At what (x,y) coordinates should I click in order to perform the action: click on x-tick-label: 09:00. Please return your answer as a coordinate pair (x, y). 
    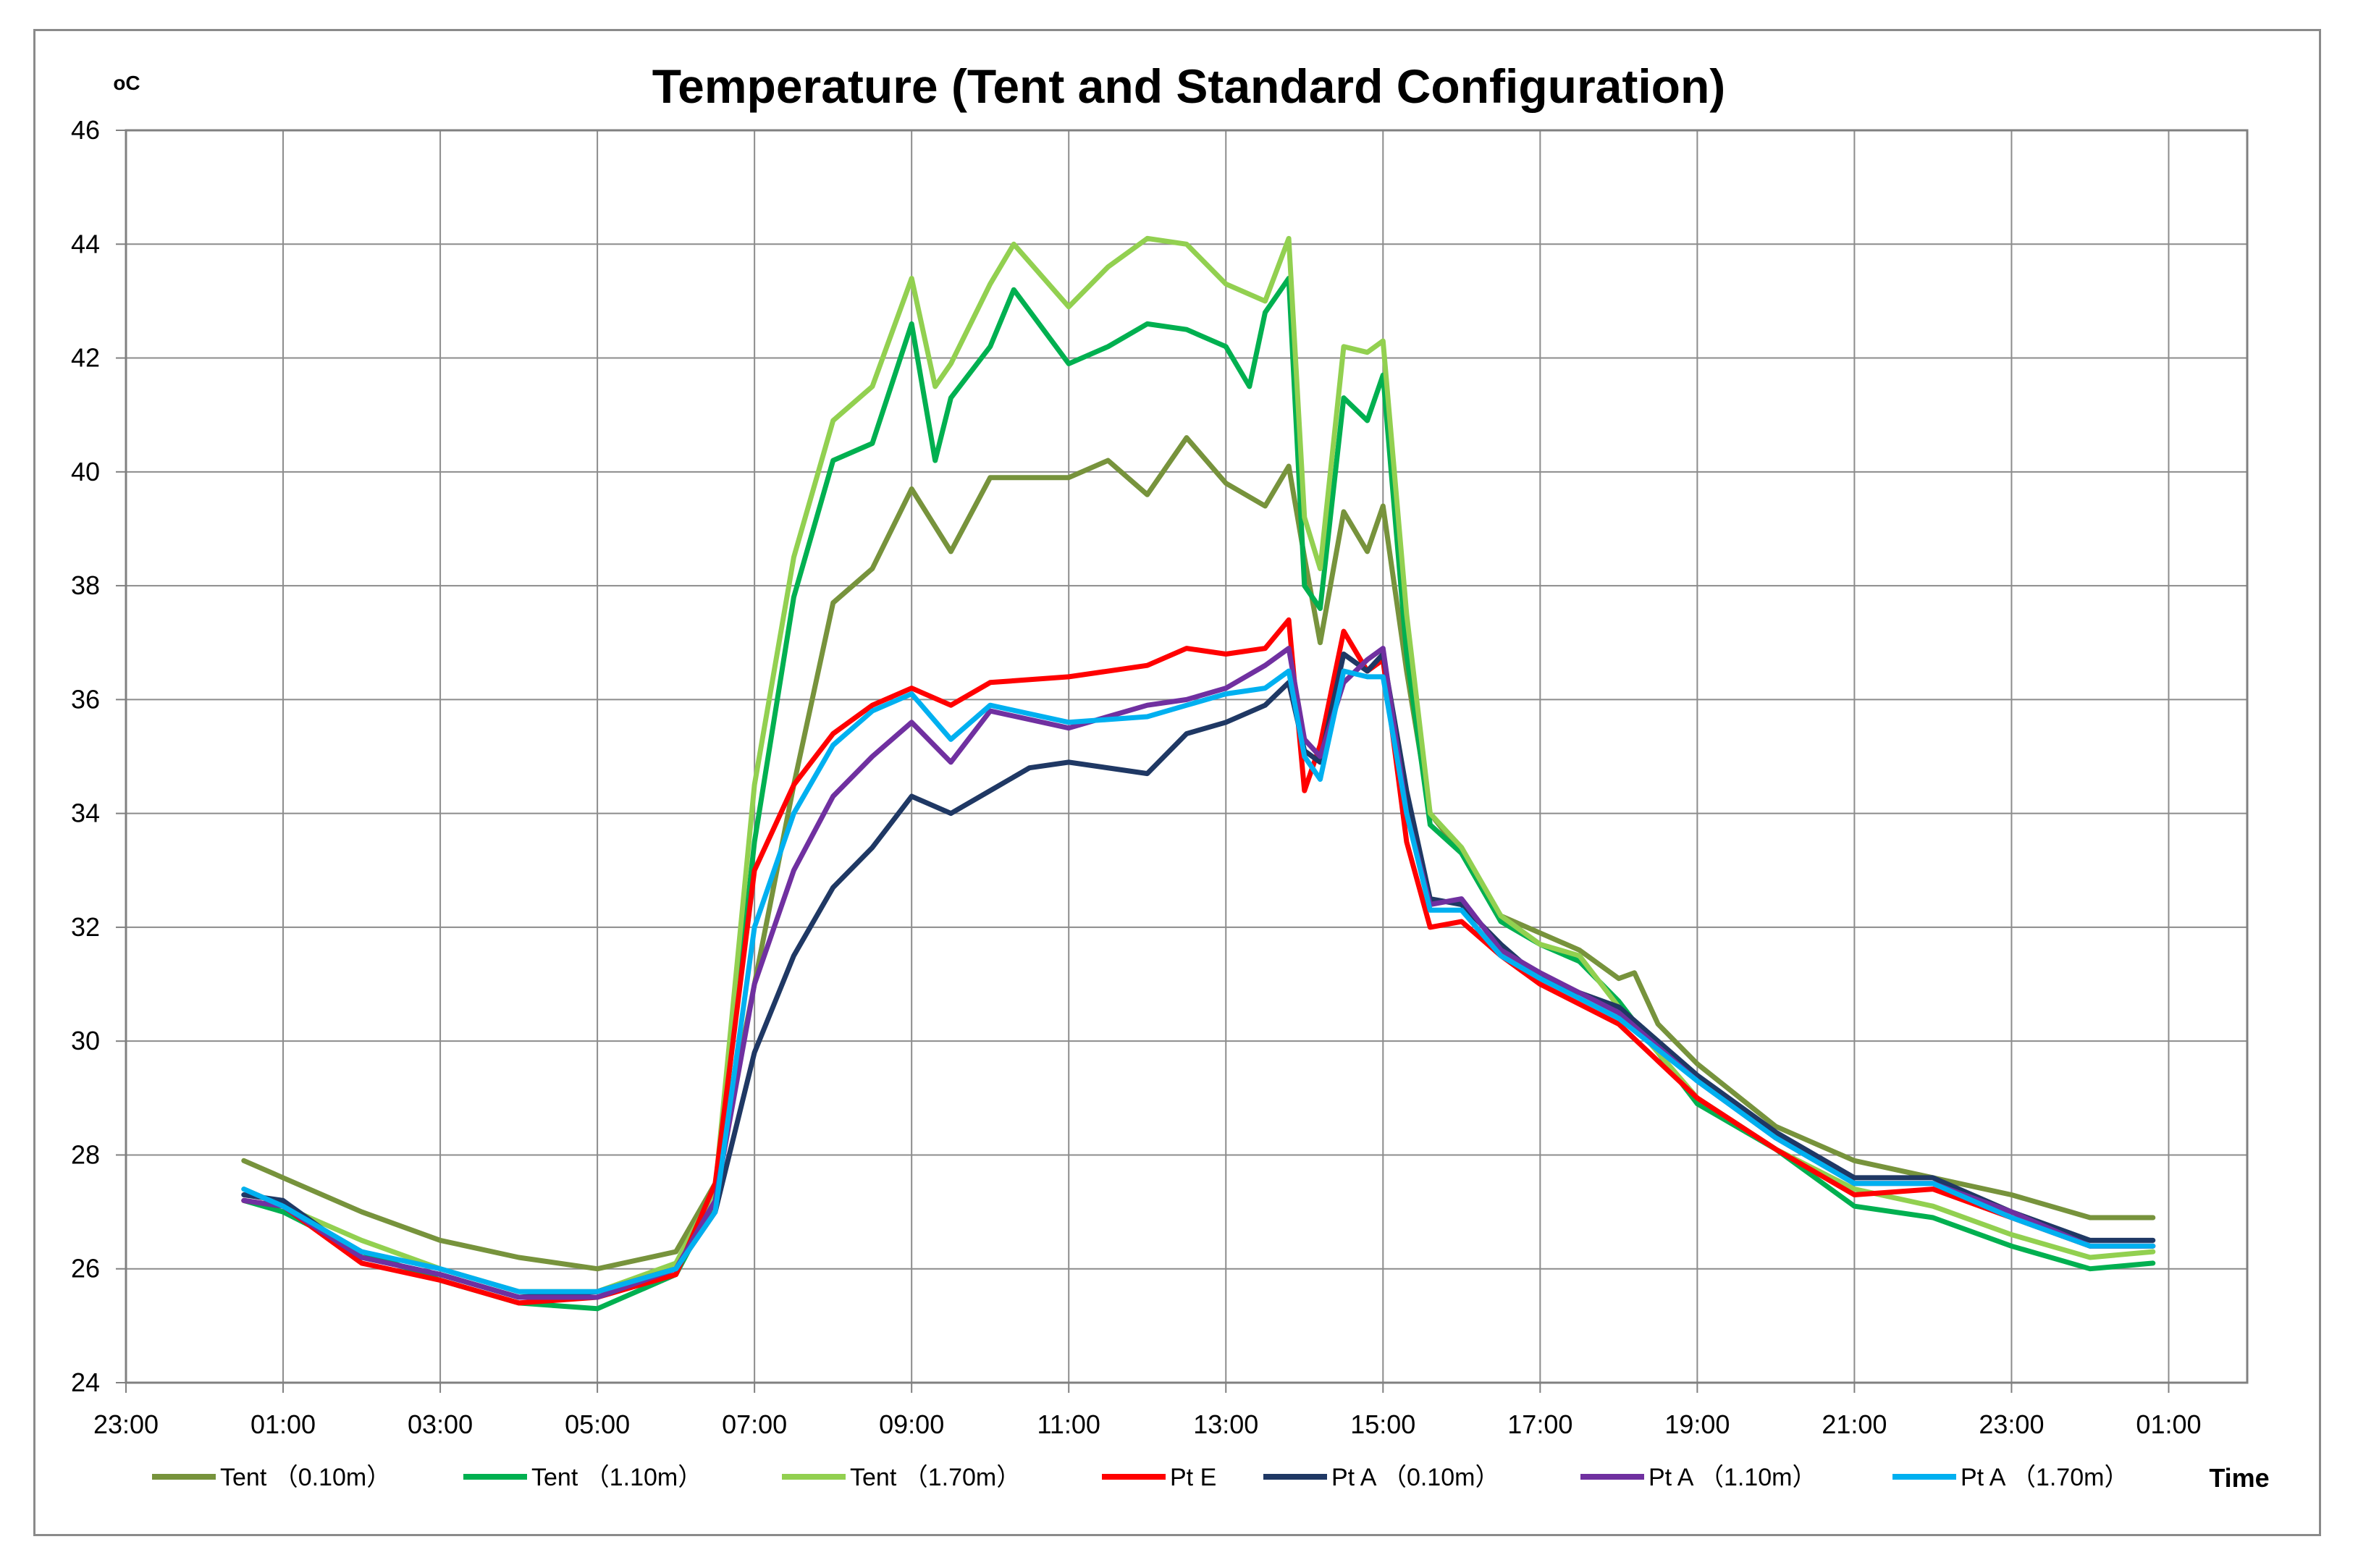
    Looking at the image, I should click on (911, 1424).